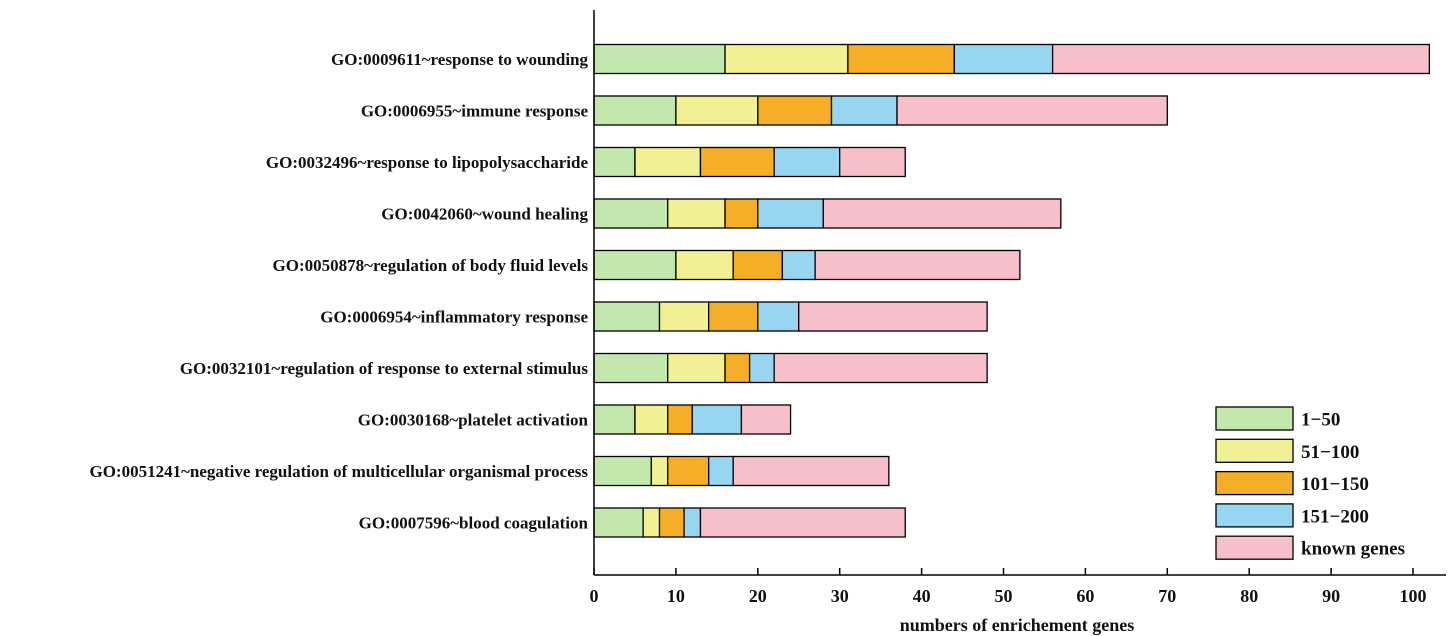 This screenshot has width=1453, height=636. I want to click on category-label: GO:0042060~wound healing, so click(484, 214).